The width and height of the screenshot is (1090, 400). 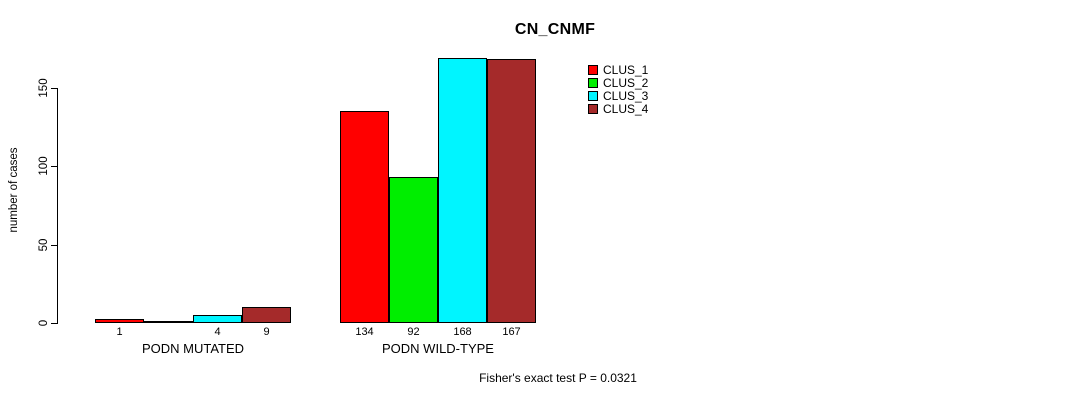 I want to click on bar-value-label: 1, so click(x=119, y=332).